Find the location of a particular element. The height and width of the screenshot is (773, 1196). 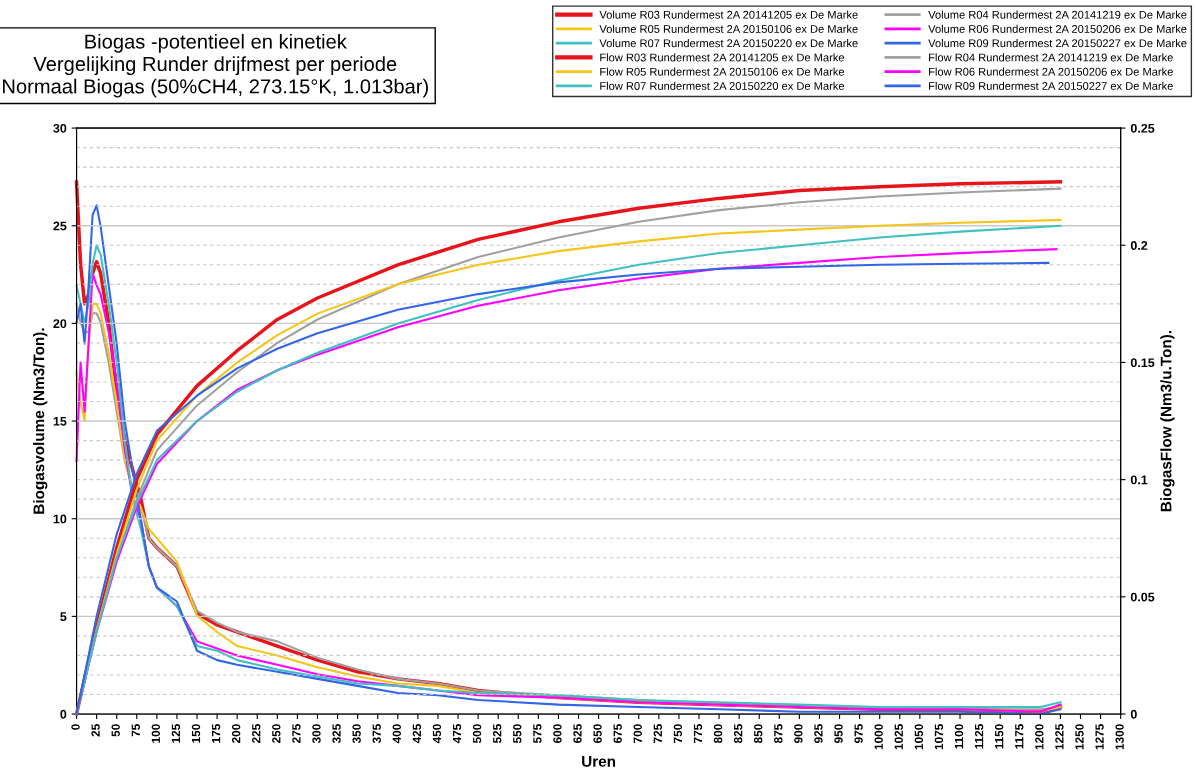

y-axis-title: Biogasvolume (Nm3/Ton). is located at coordinates (40, 421).